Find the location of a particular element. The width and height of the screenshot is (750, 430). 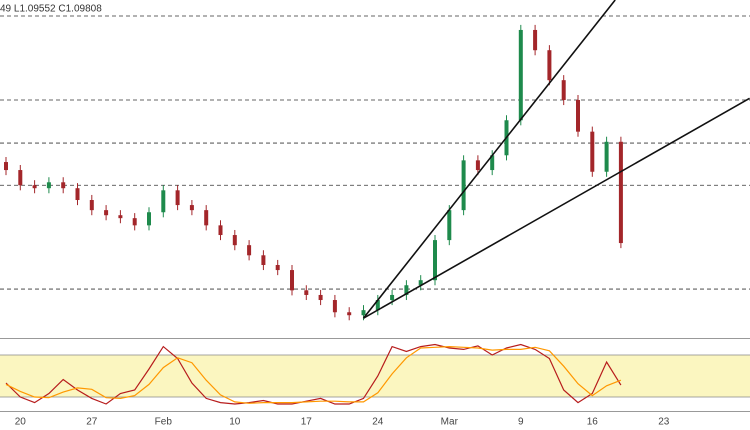

oscillator-line is located at coordinates (313, 374).